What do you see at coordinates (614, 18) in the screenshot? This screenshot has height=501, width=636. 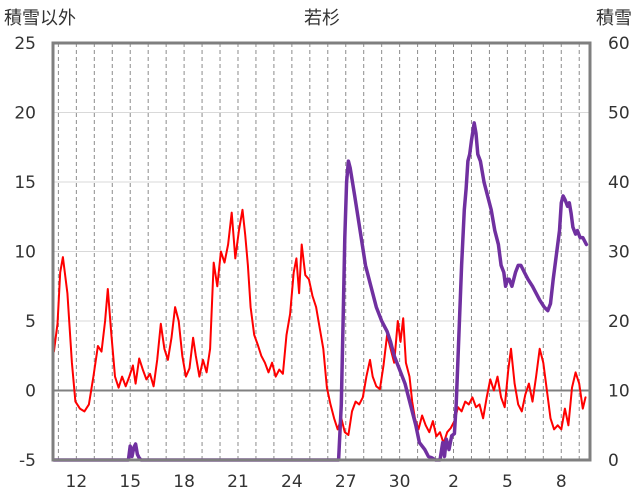 I see `right-axis-label: 積雪` at bounding box center [614, 18].